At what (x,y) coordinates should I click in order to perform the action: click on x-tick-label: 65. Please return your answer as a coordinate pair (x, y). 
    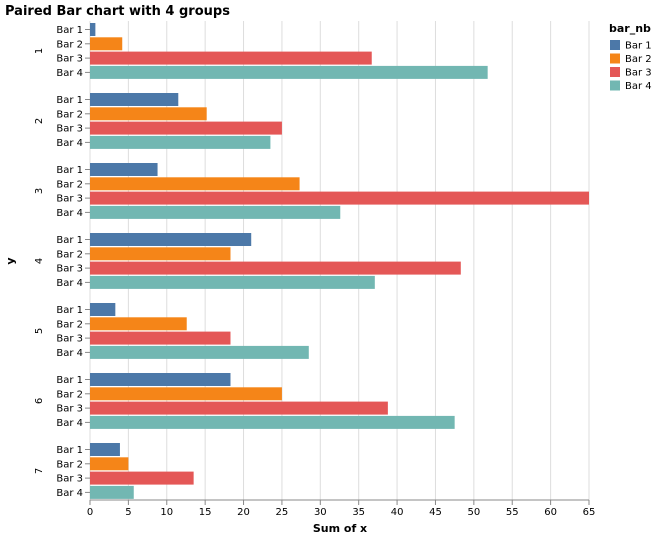
    Looking at the image, I should click on (589, 512).